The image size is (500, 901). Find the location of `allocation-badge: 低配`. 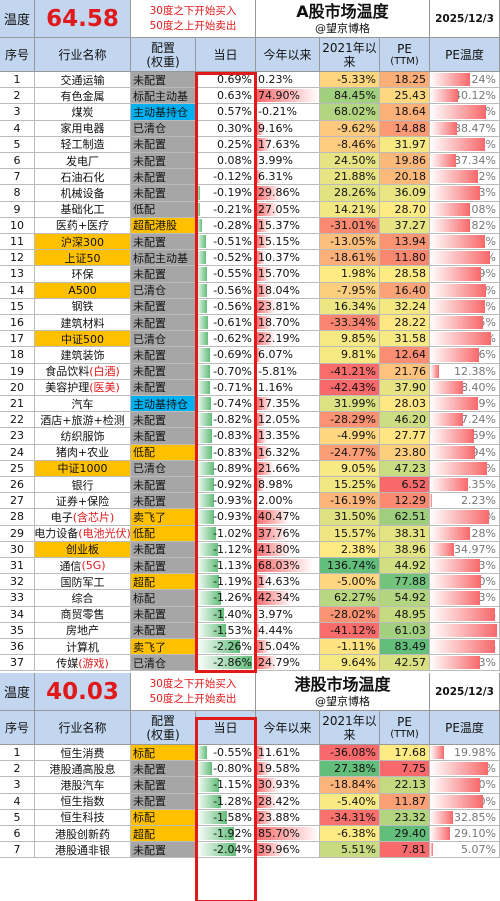

allocation-badge: 低配 is located at coordinates (163, 533).